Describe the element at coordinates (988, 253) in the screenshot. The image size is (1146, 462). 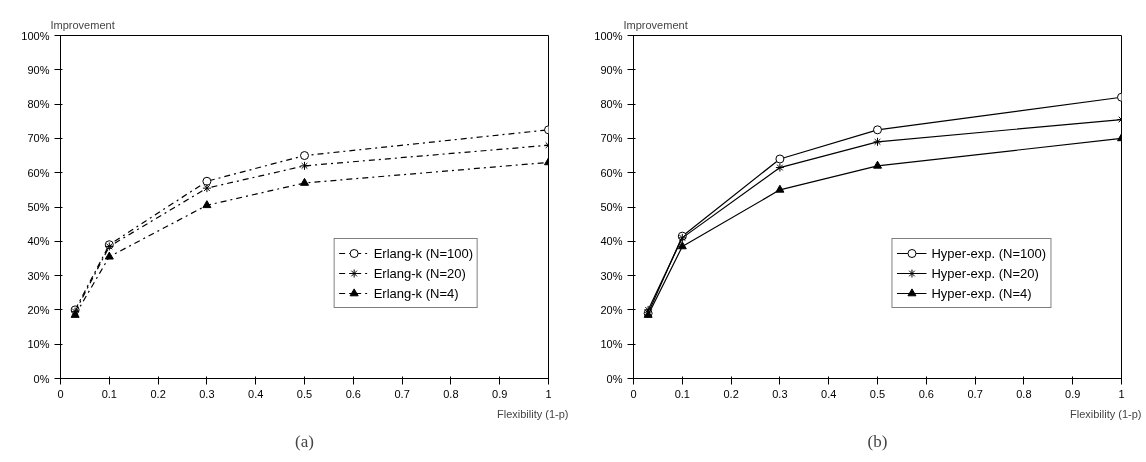
I see `legend-label: Hyper-exp. (N=100)` at that location.